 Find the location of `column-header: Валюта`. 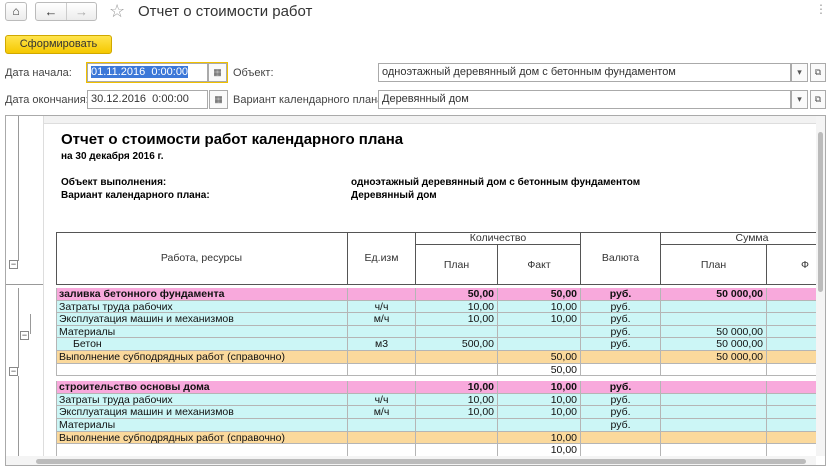

column-header: Валюта is located at coordinates (621, 258).